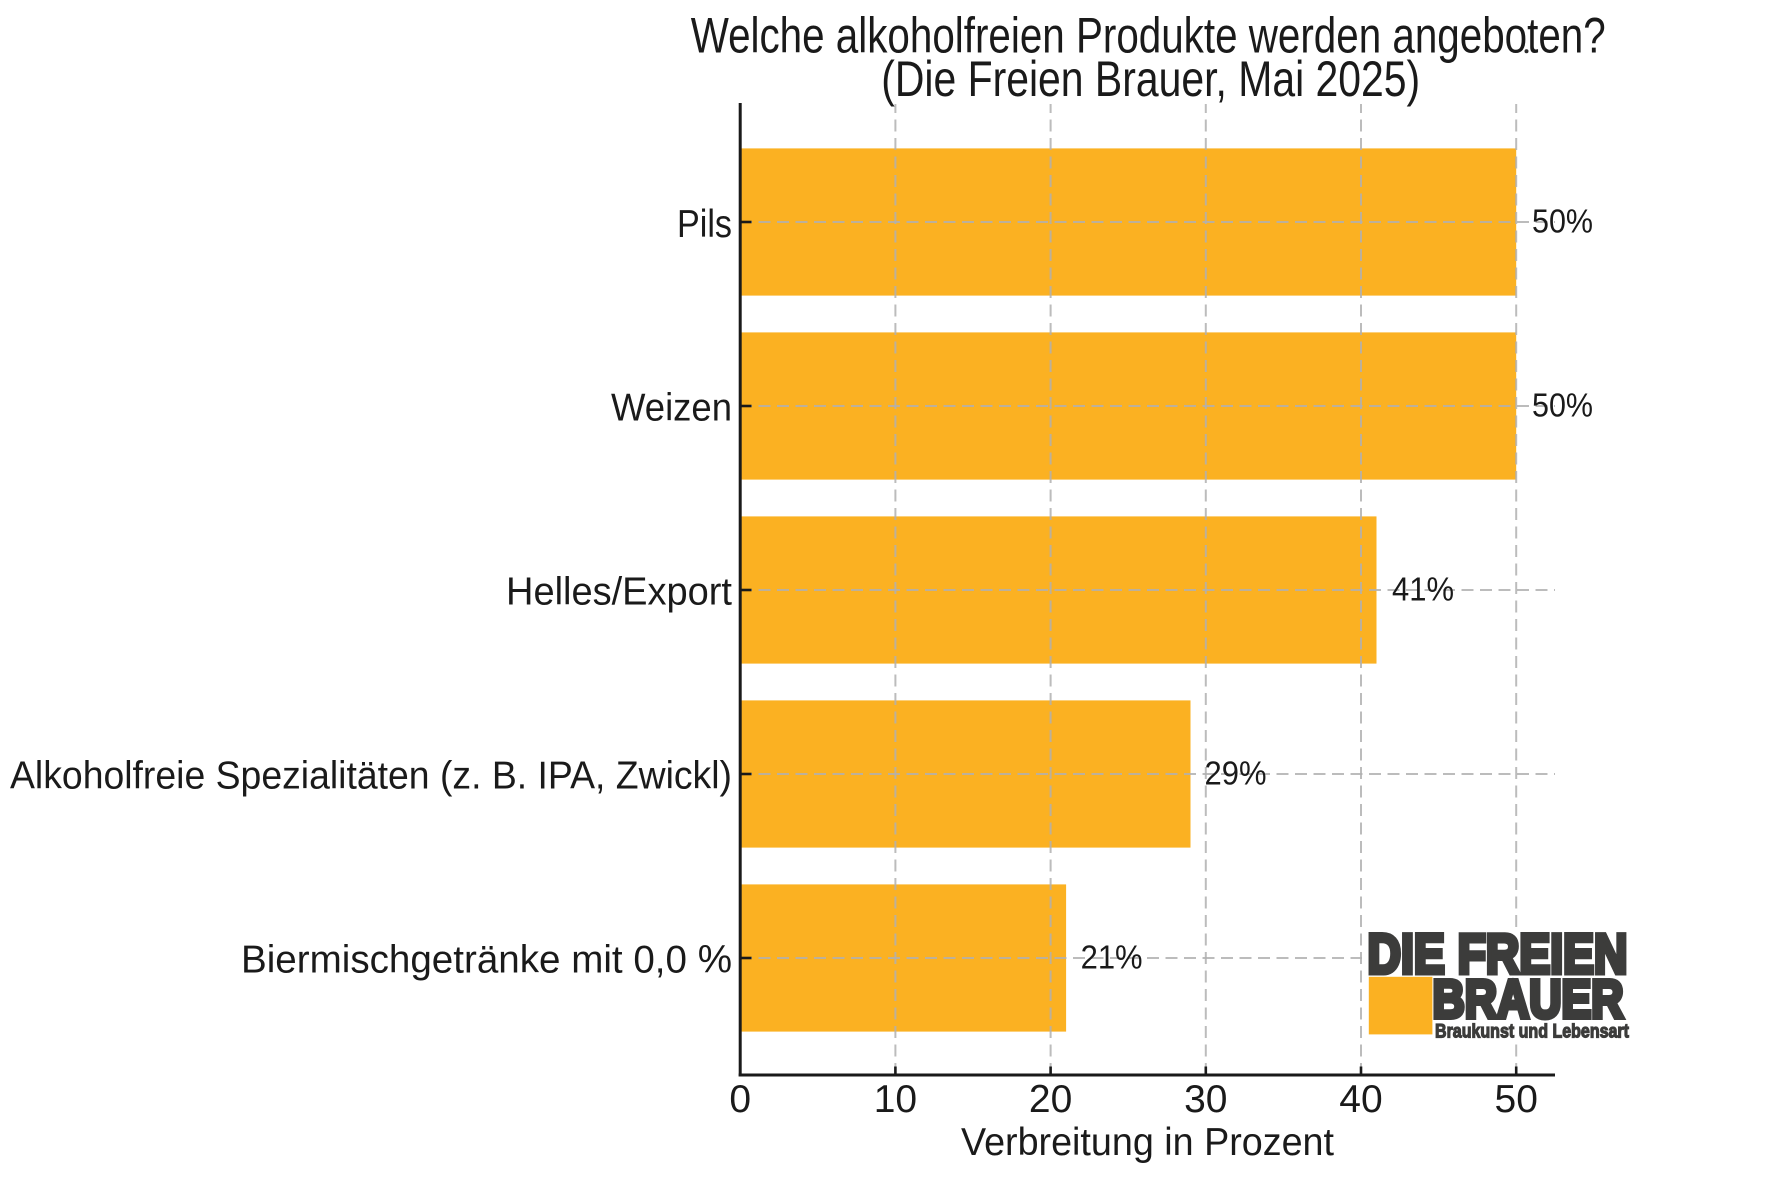  Describe the element at coordinates (1050, 1099) in the screenshot. I see `svg-text: 20` at that location.